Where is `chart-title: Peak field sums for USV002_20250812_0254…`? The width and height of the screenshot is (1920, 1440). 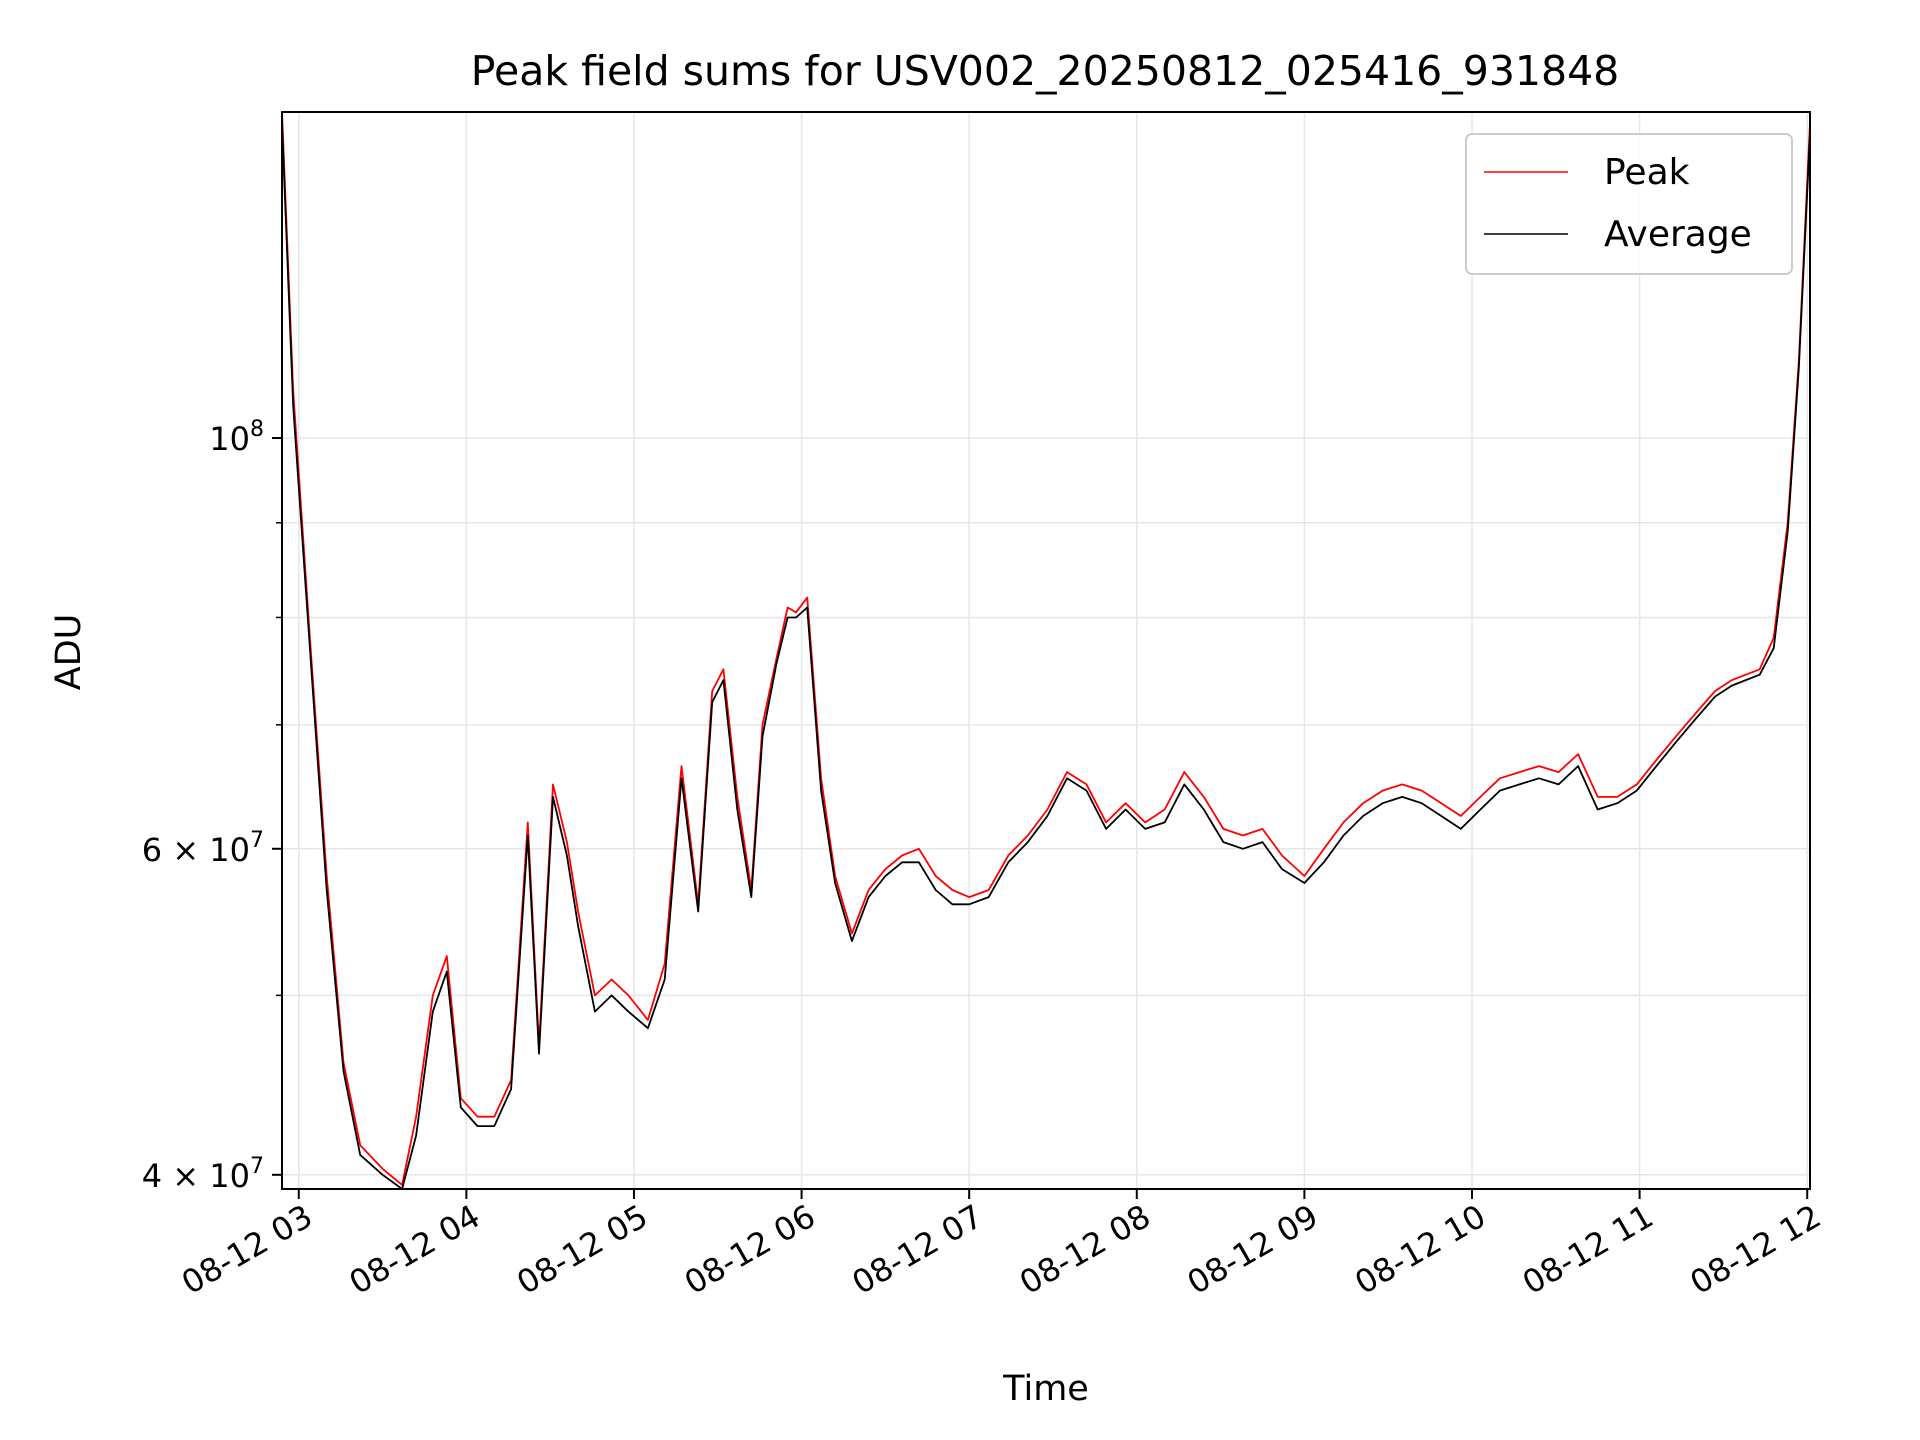
chart-title: Peak field sums for USV002_20250812_0254… is located at coordinates (1045, 71).